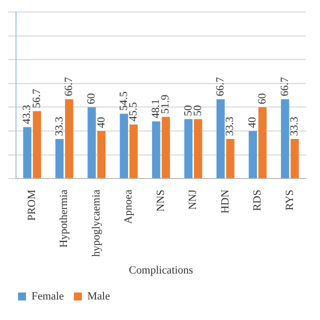 The image size is (320, 320). Describe the element at coordinates (160, 201) in the screenshot. I see `x-tick-label: NNS` at that location.